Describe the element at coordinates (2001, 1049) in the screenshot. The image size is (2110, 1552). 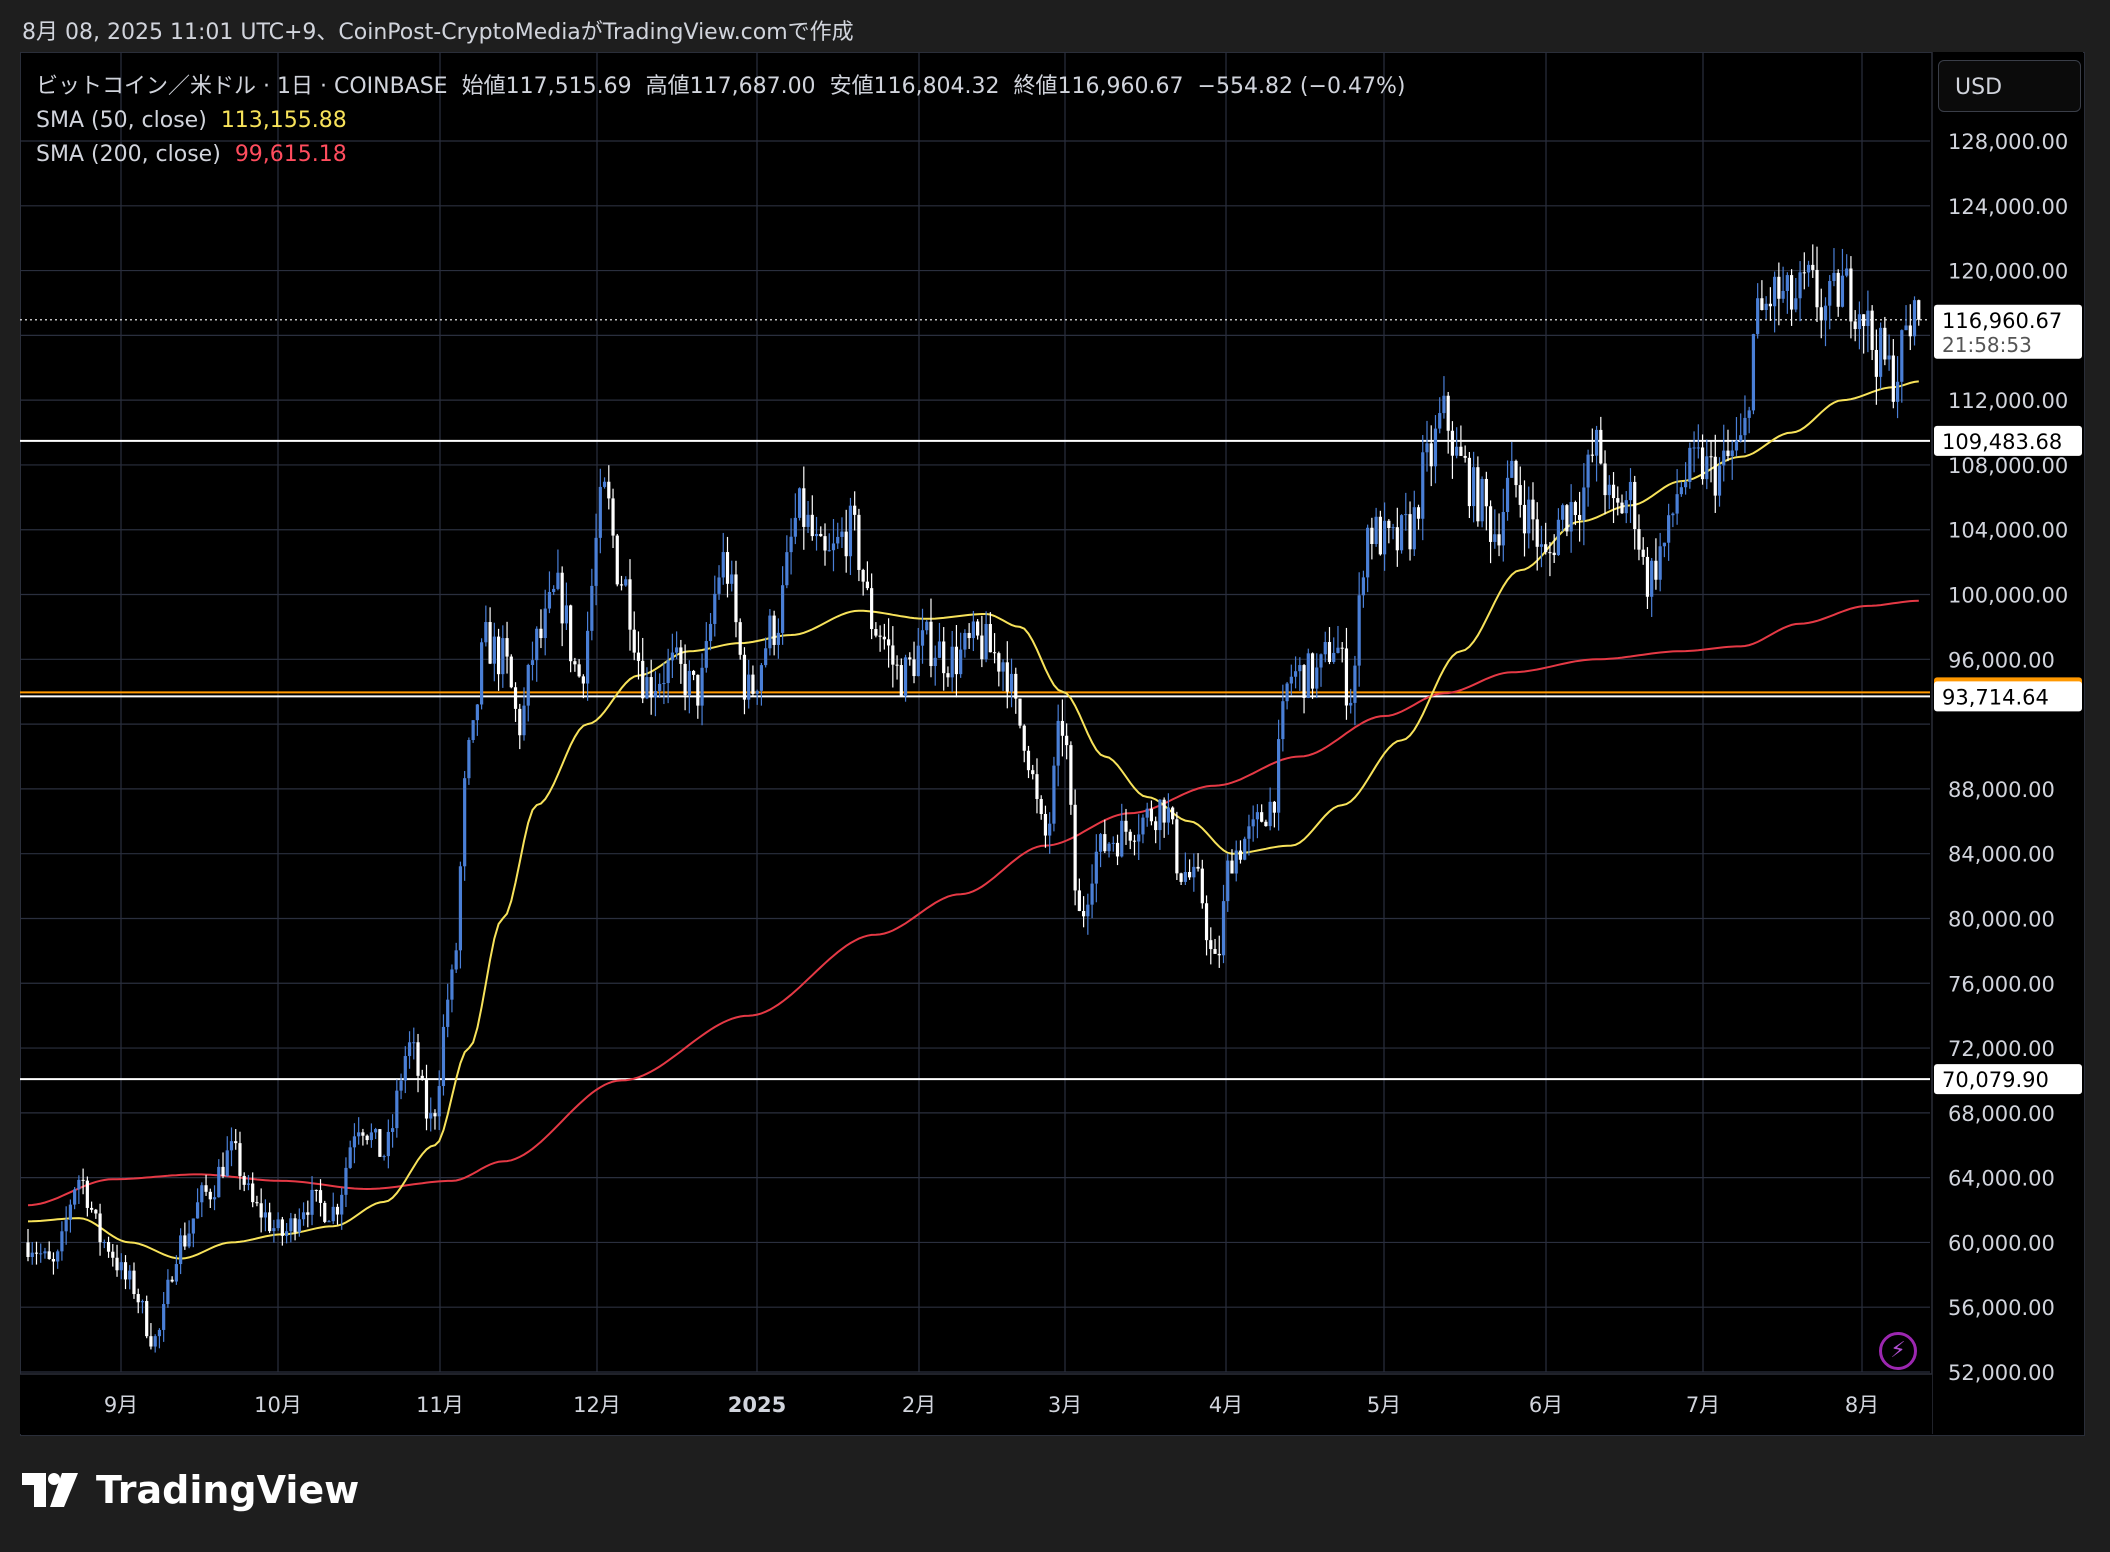
I see `price-tick-label: 72,000.00` at that location.